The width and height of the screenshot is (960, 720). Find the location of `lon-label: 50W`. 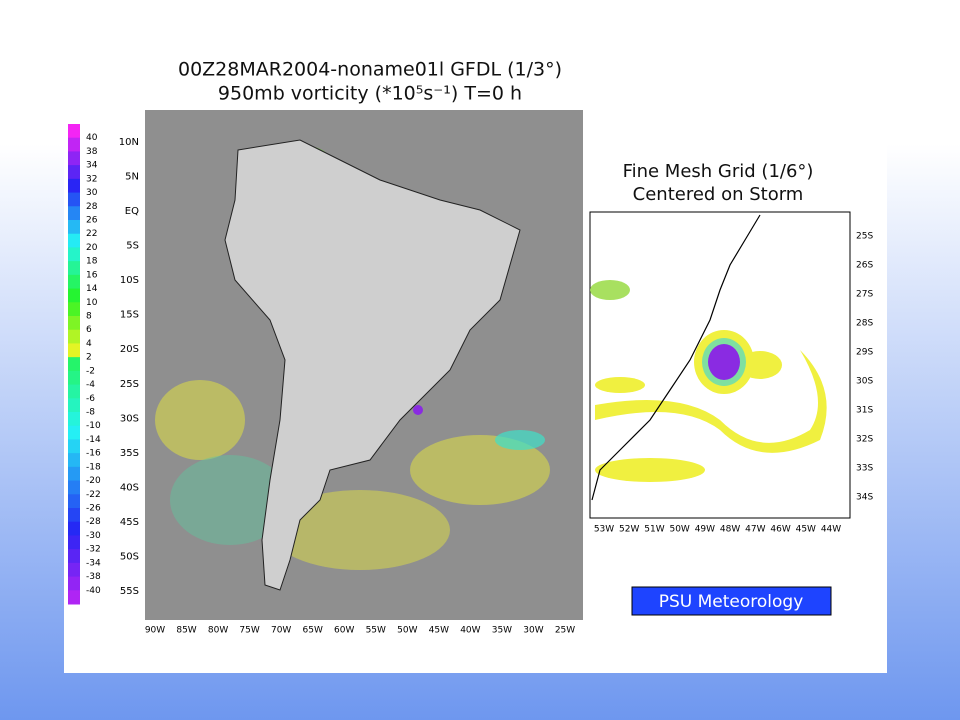

lon-label: 50W is located at coordinates (407, 631).